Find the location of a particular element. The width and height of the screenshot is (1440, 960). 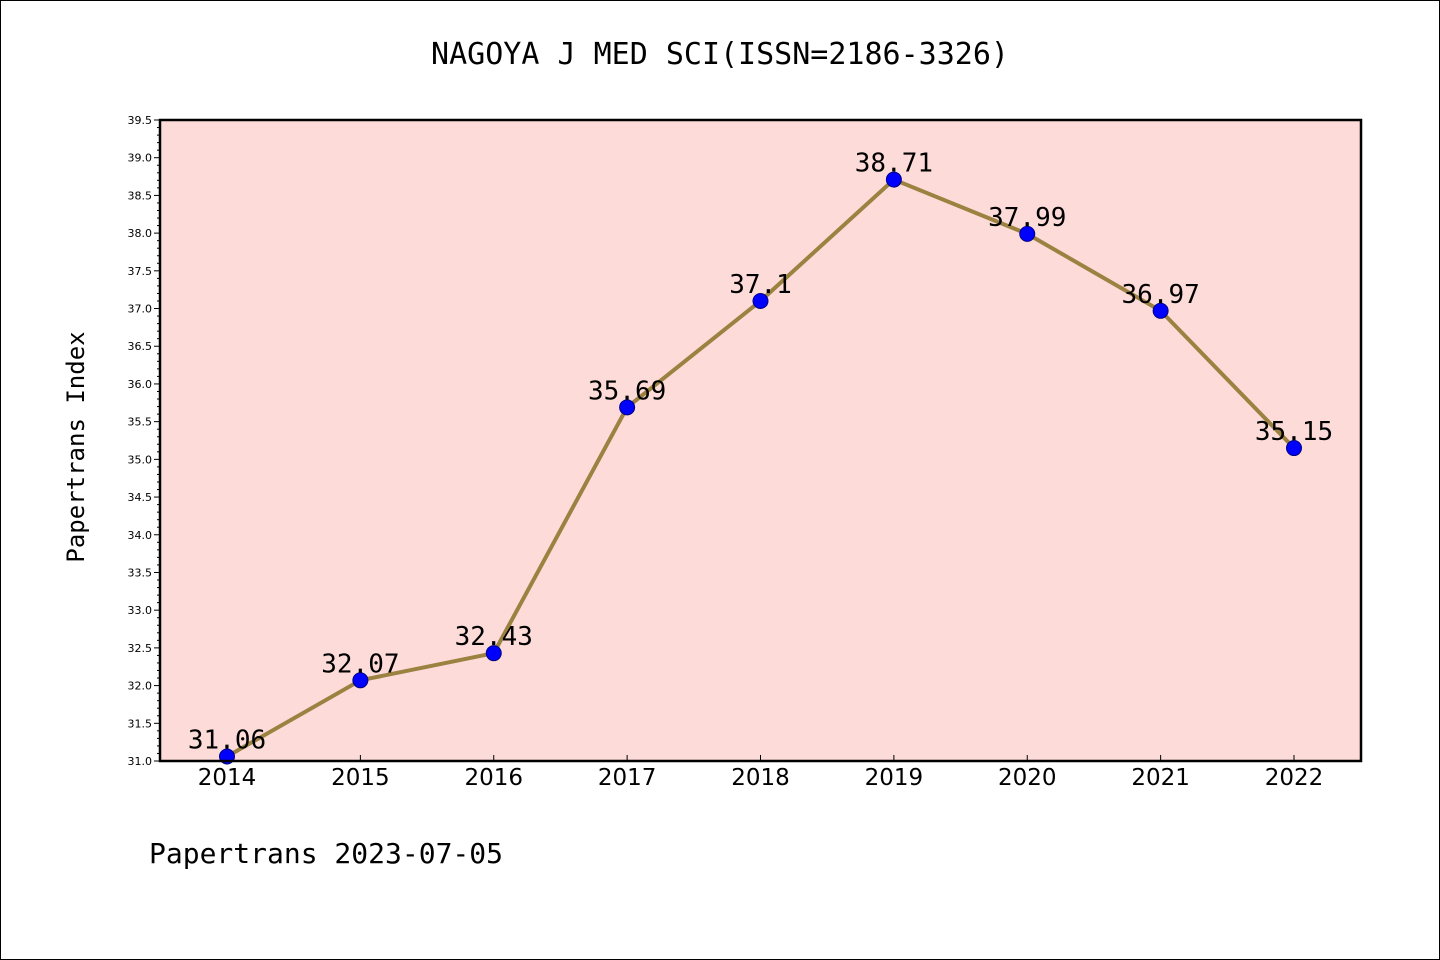

y-tick-label: 36.5 is located at coordinates (140, 346).